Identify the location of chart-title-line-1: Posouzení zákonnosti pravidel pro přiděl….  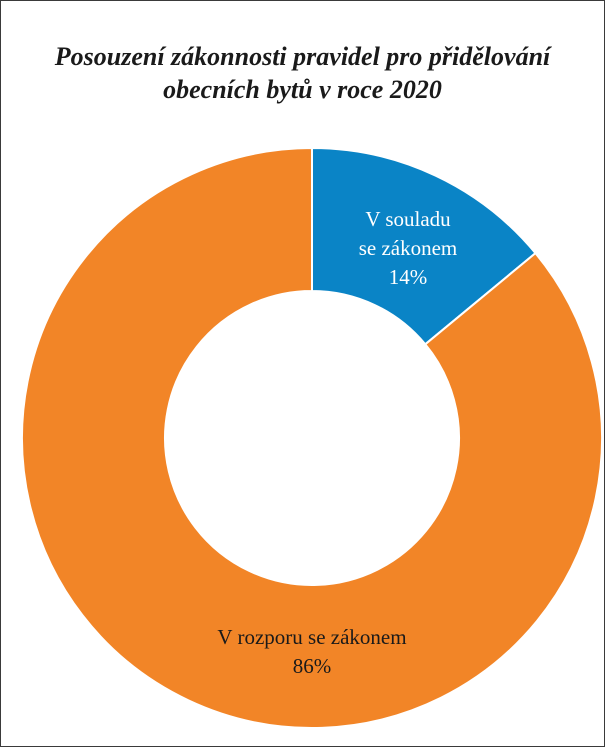
(302, 56).